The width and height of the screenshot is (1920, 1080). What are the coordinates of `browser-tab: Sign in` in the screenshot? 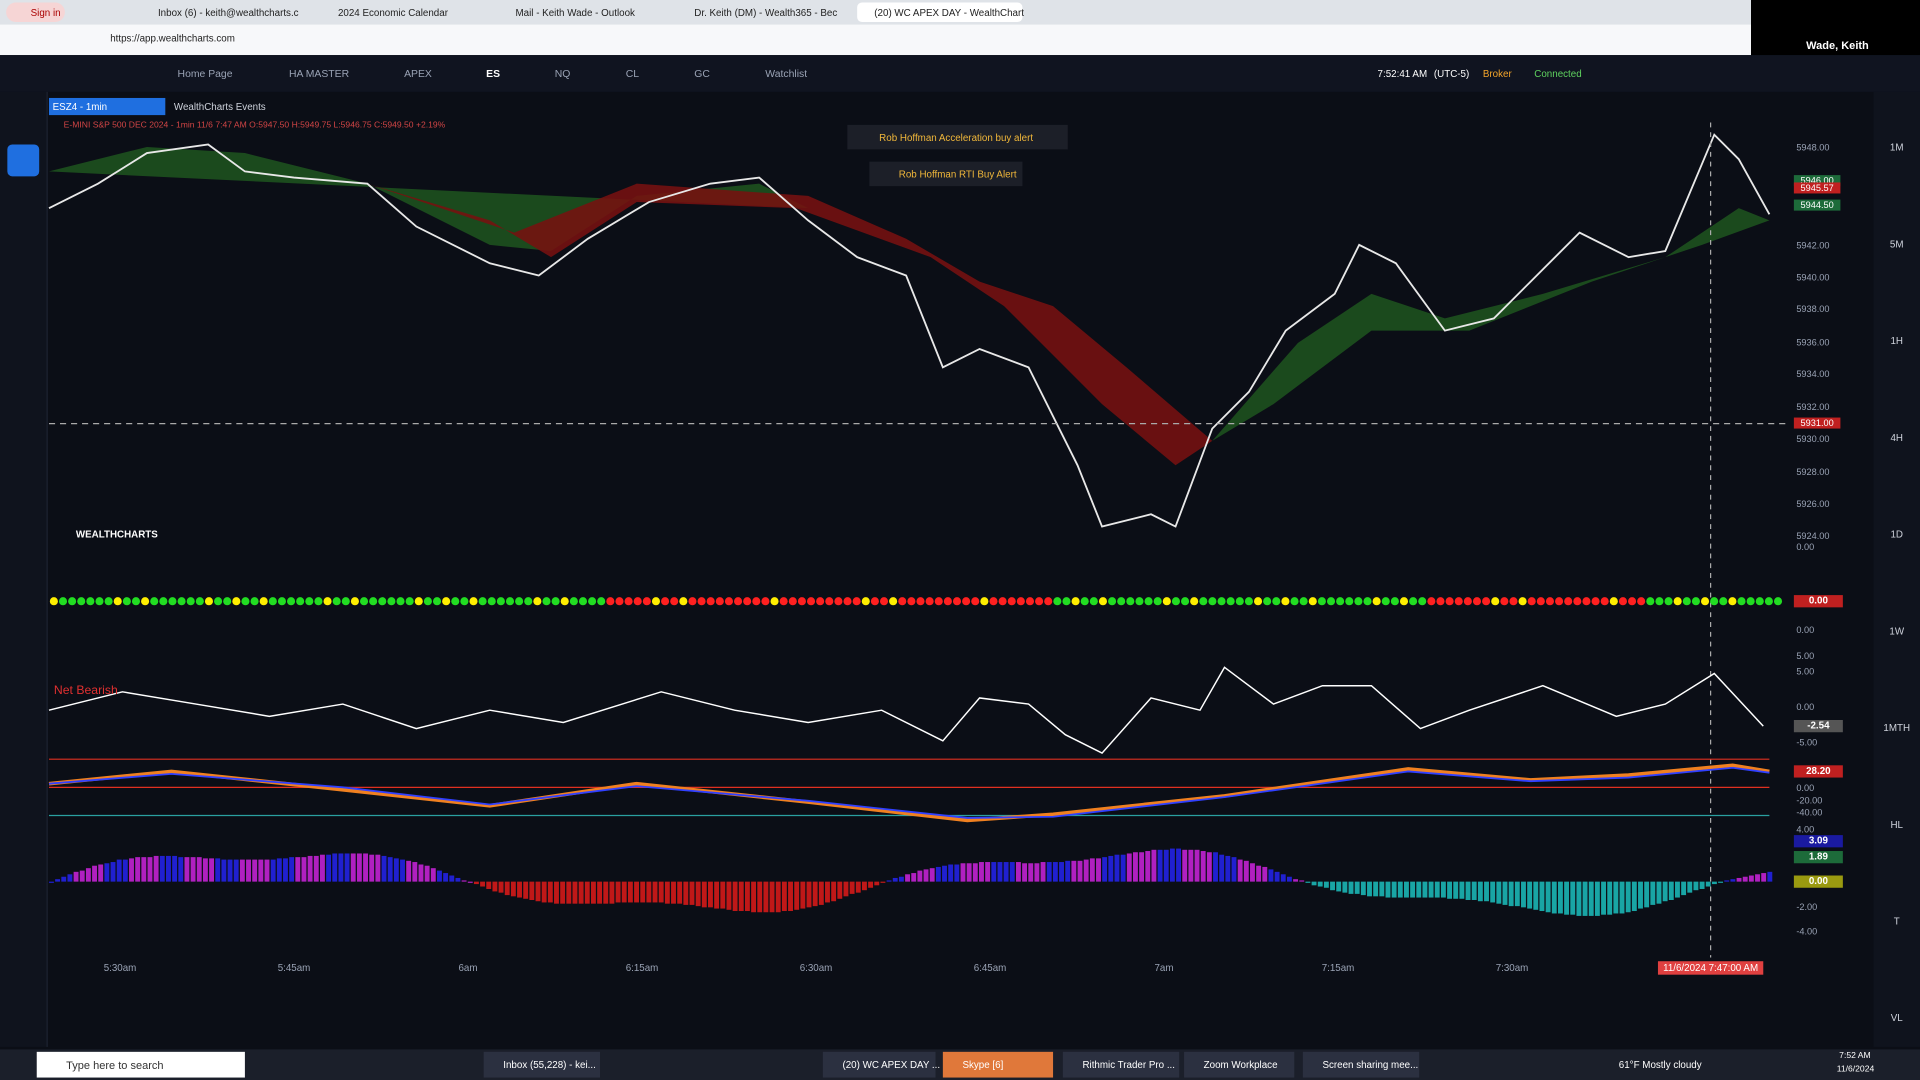 It's located at (35, 12).